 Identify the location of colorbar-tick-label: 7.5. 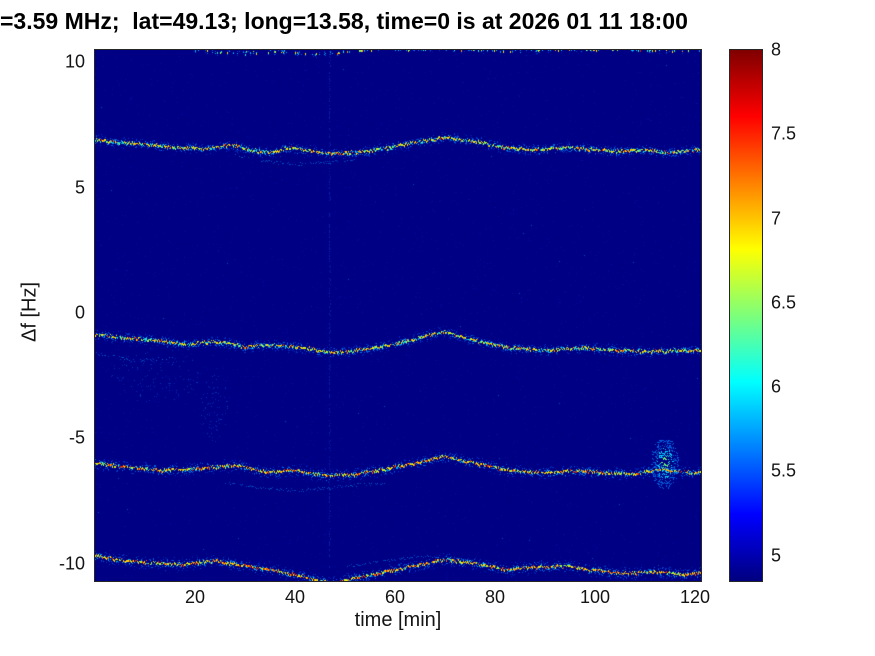
(784, 133).